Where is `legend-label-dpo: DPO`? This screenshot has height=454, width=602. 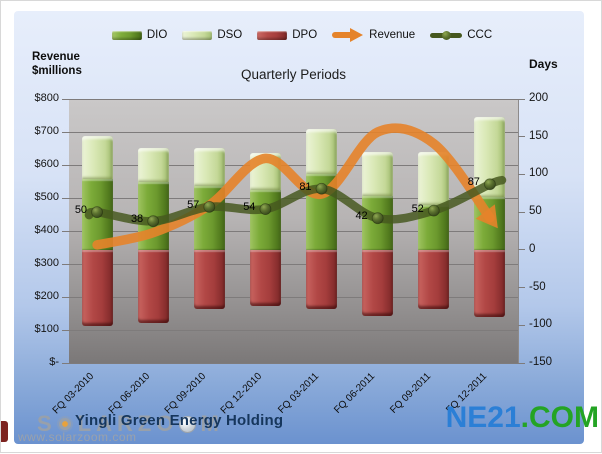
legend-label-dpo: DPO is located at coordinates (305, 35).